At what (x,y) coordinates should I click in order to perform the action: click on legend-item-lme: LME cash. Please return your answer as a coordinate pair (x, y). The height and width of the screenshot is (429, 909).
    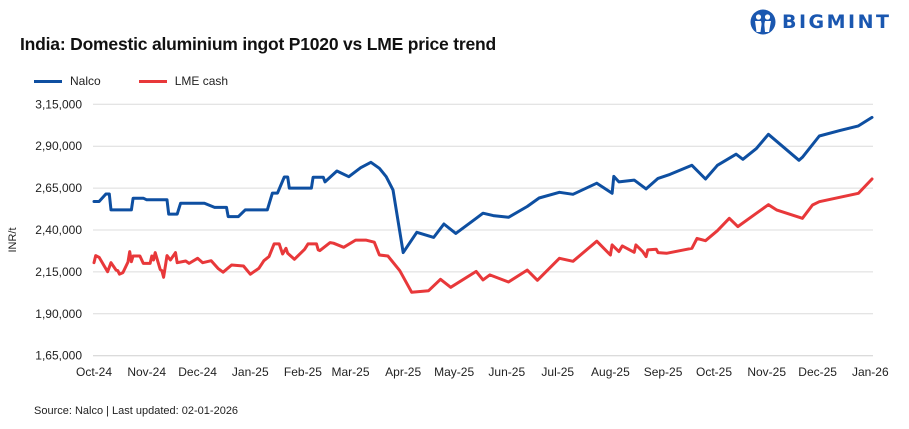
    Looking at the image, I should click on (183, 81).